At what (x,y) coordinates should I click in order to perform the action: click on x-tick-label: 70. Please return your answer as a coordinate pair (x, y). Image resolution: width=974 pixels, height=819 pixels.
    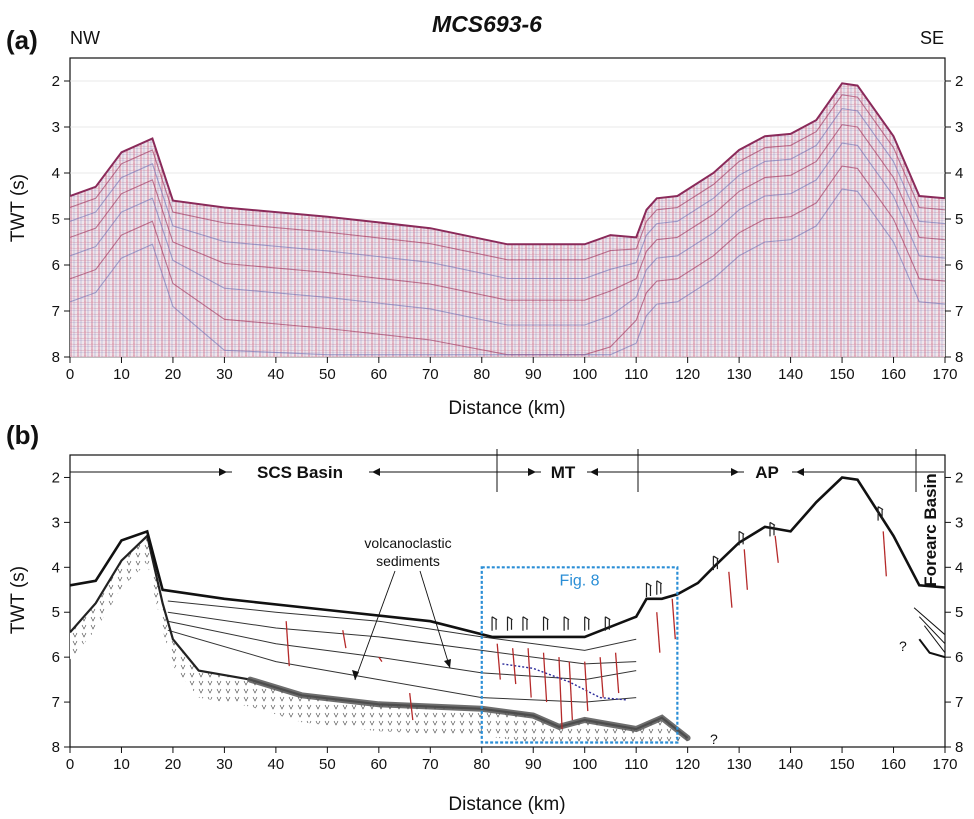
    Looking at the image, I should click on (430, 764).